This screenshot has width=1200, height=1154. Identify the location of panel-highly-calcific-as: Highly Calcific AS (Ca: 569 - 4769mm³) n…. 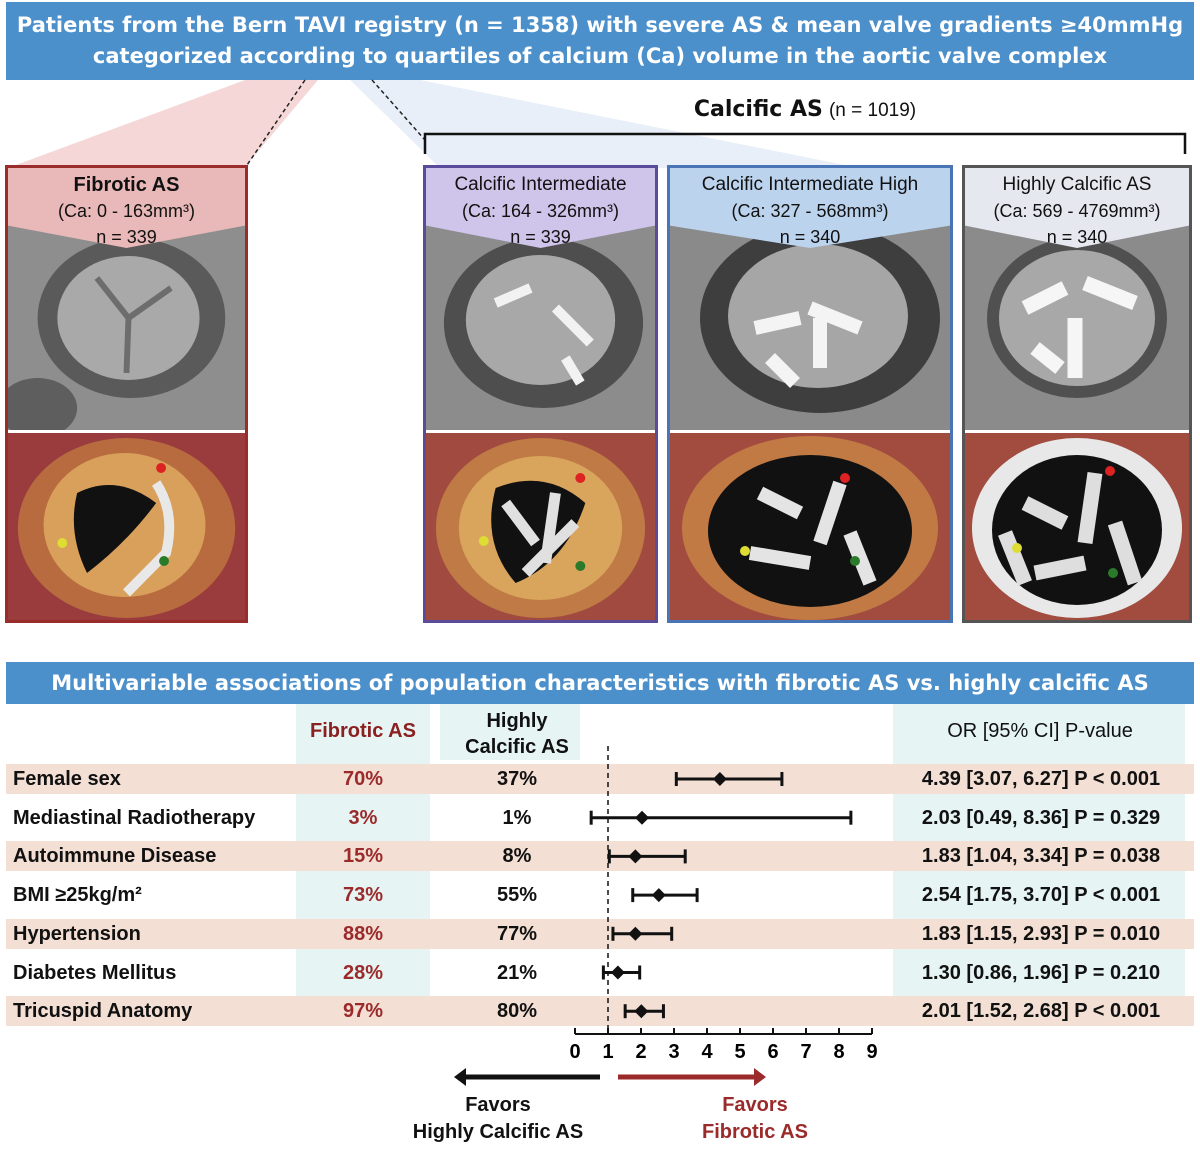
(1077, 394).